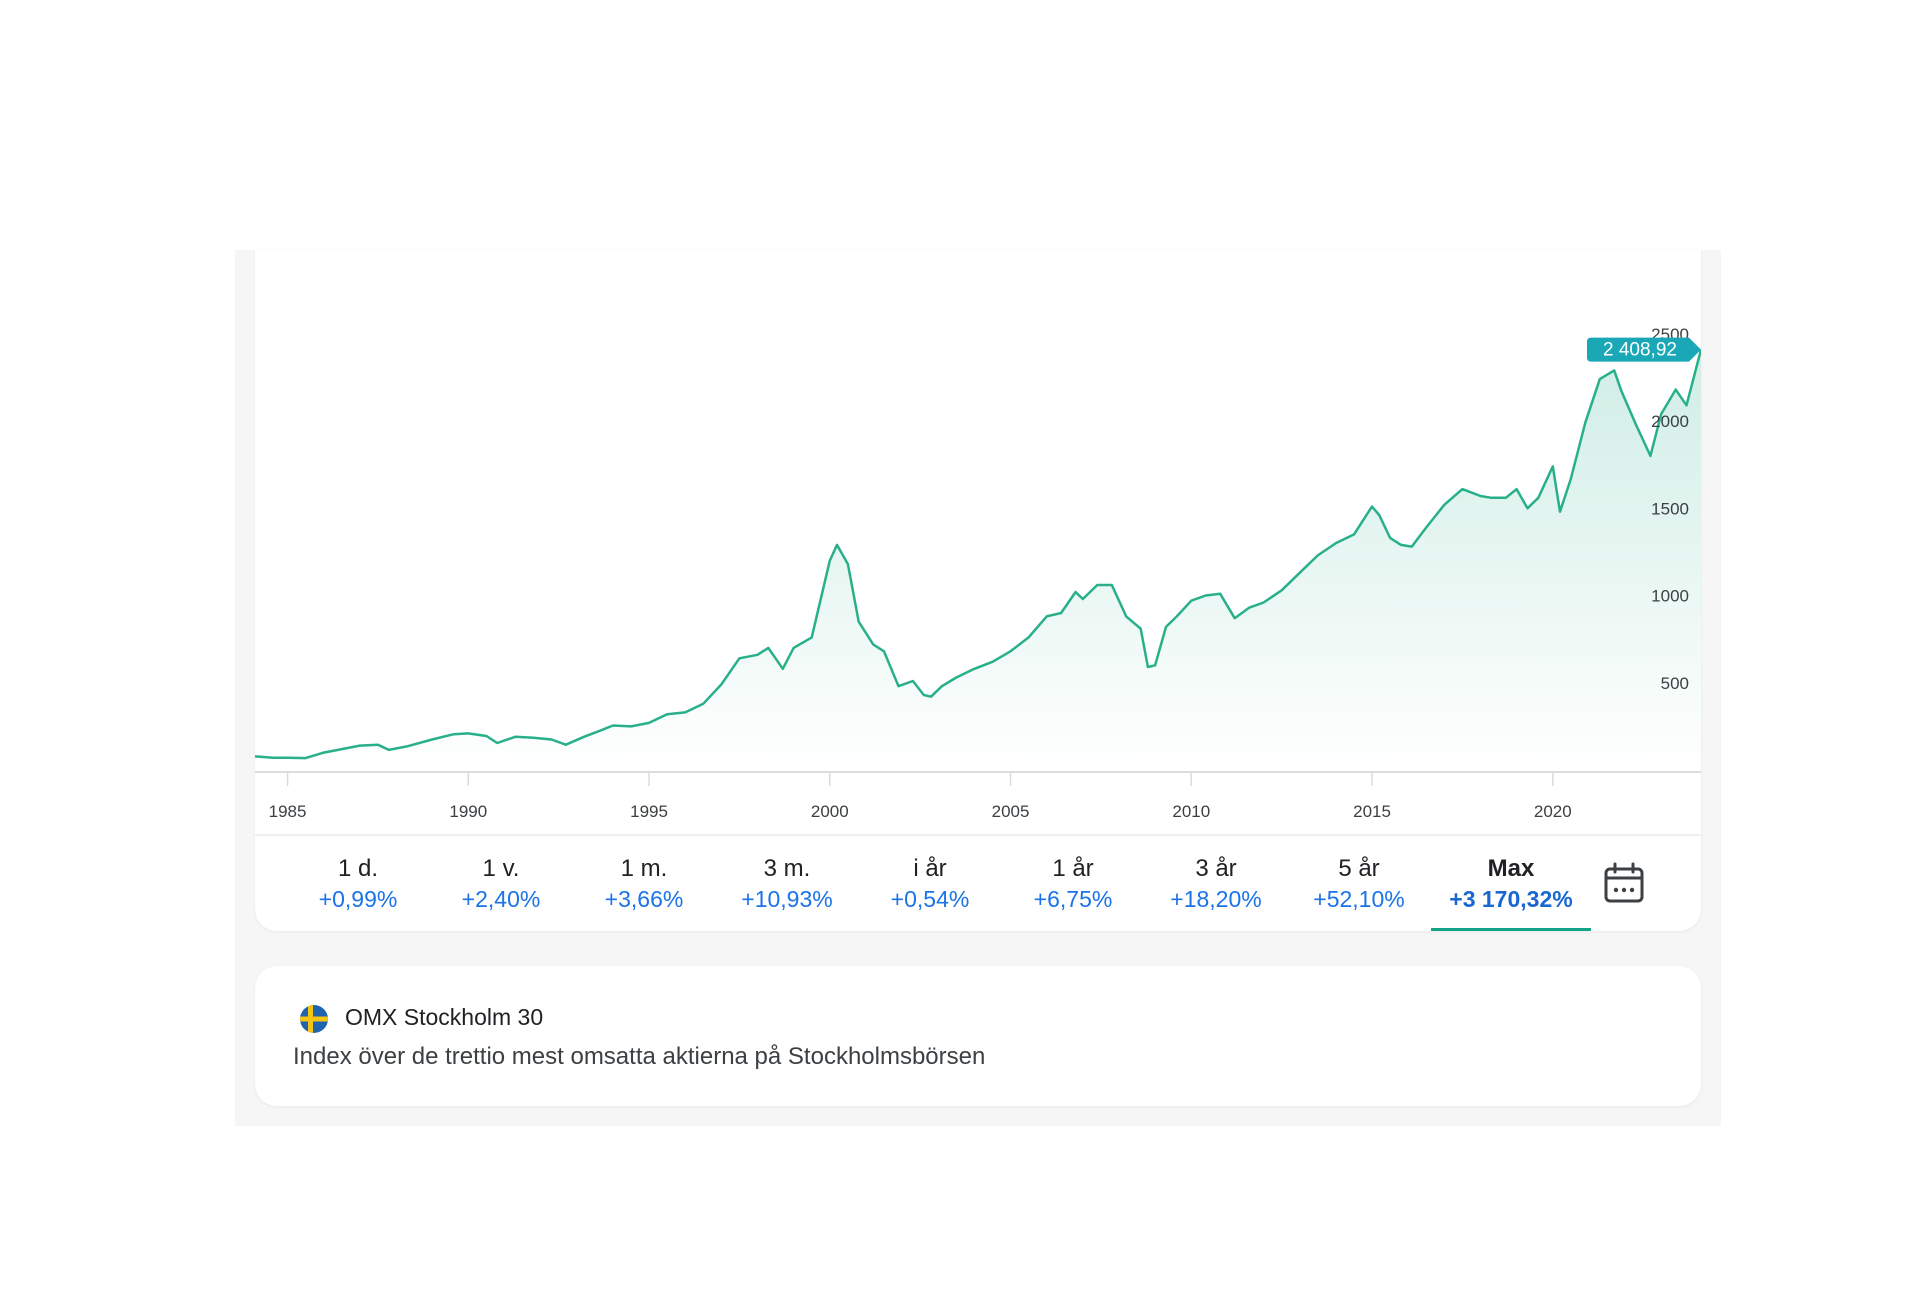 The height and width of the screenshot is (1300, 1930). What do you see at coordinates (1359, 883) in the screenshot?
I see `range-tab-5y: 5 år +52,10%` at bounding box center [1359, 883].